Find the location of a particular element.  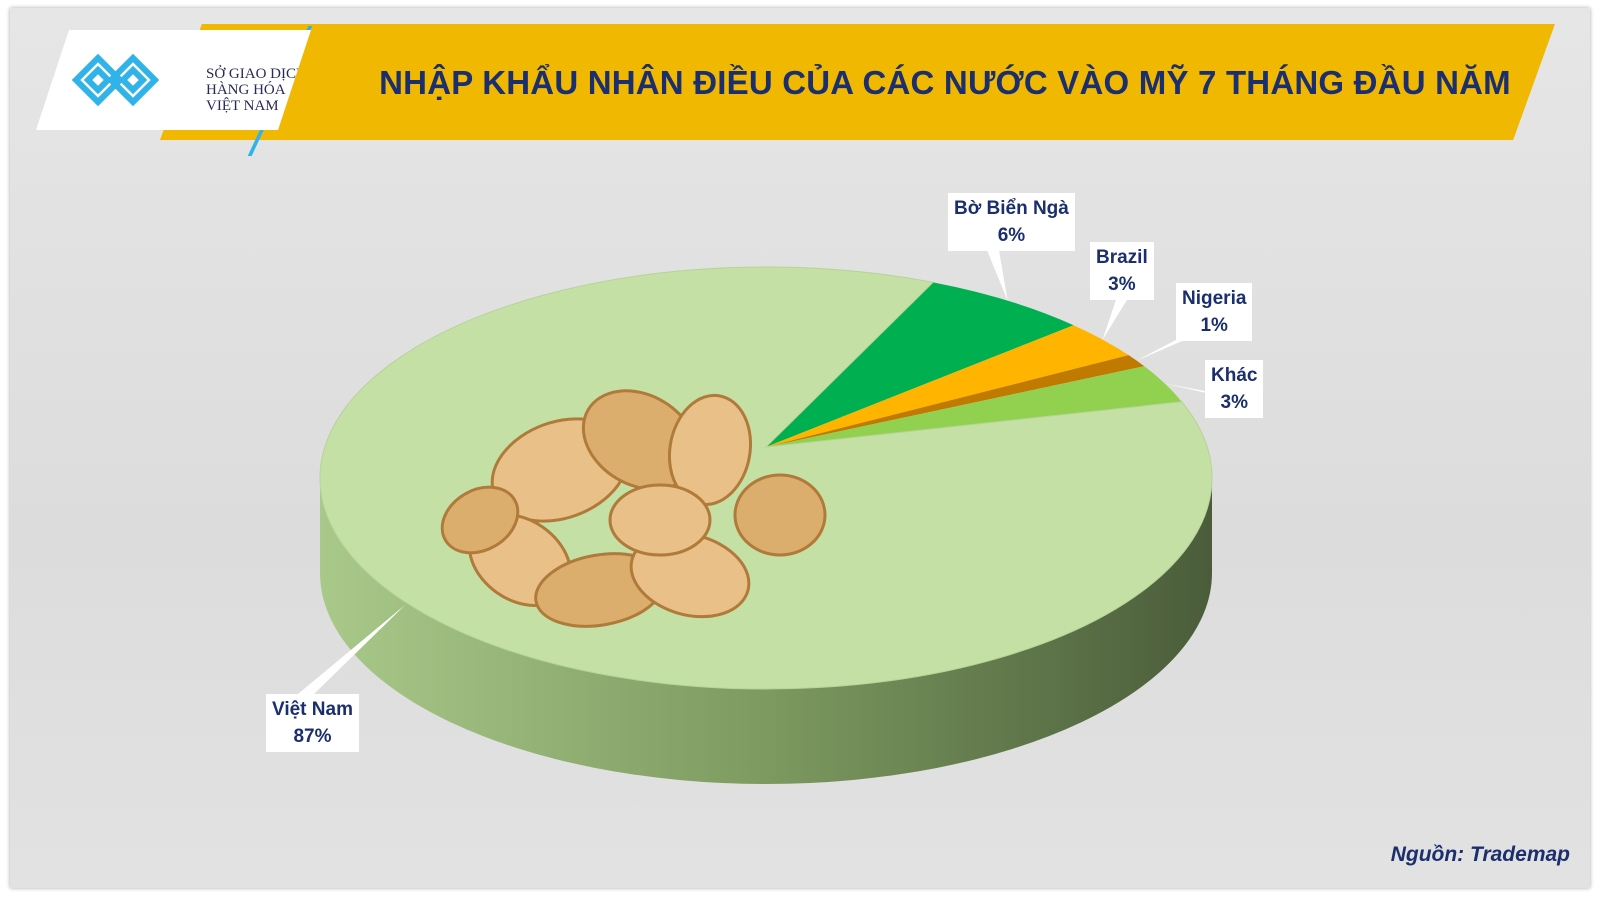

logo-line-3: VIỆT NAM is located at coordinates (242, 106).